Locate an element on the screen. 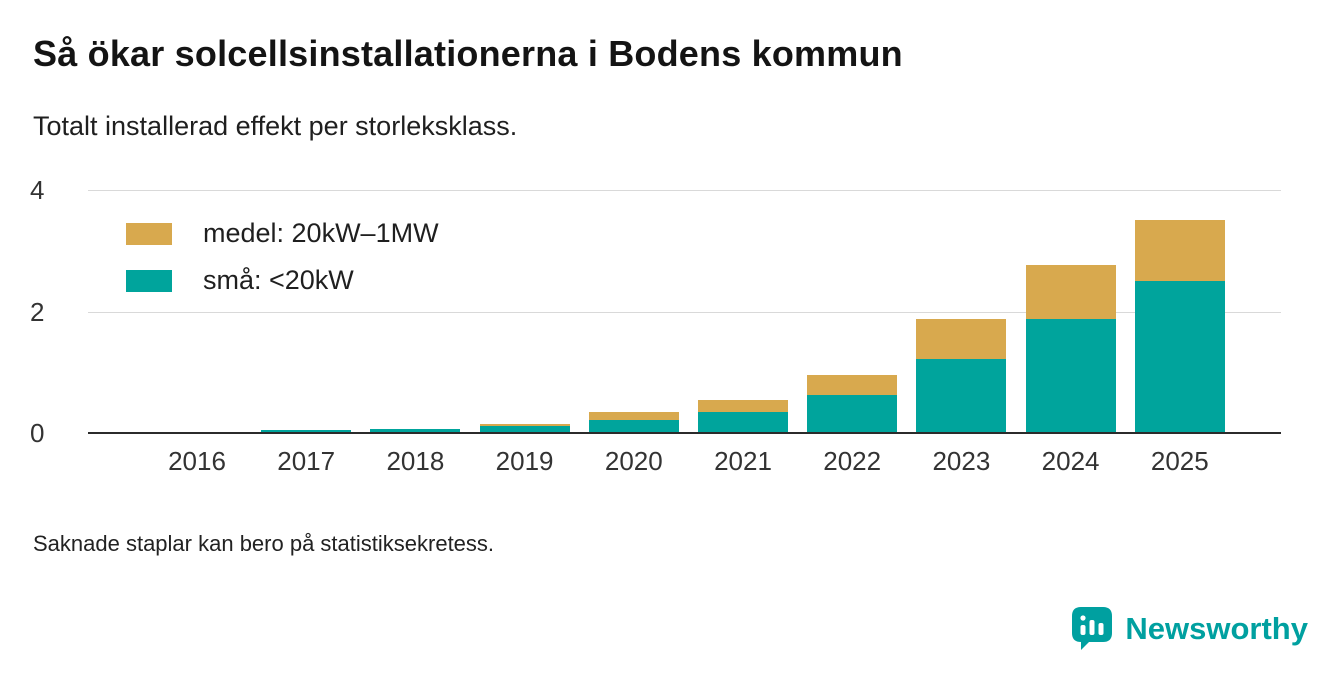  legend-swatch-teal is located at coordinates (149, 280).